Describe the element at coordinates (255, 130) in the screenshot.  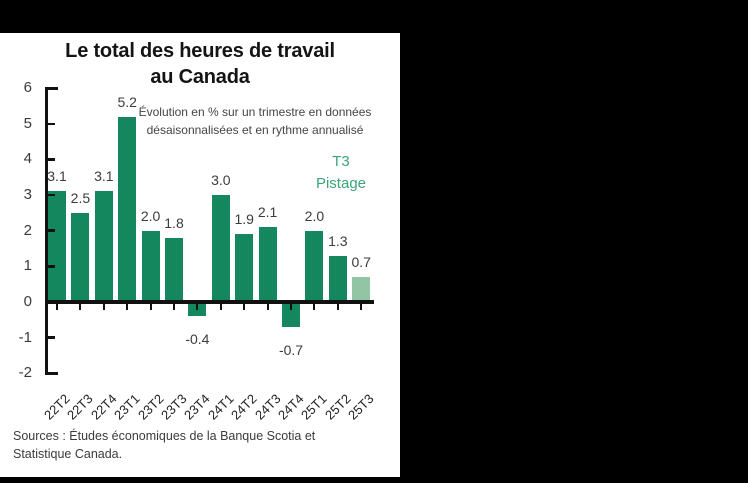
I see `chart-subtitle-line2: désaisonnalisées et en rythme annualisé` at that location.